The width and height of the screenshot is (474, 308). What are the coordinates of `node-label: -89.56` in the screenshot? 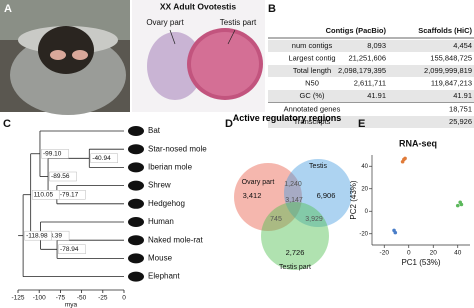 It's located at (60, 176).